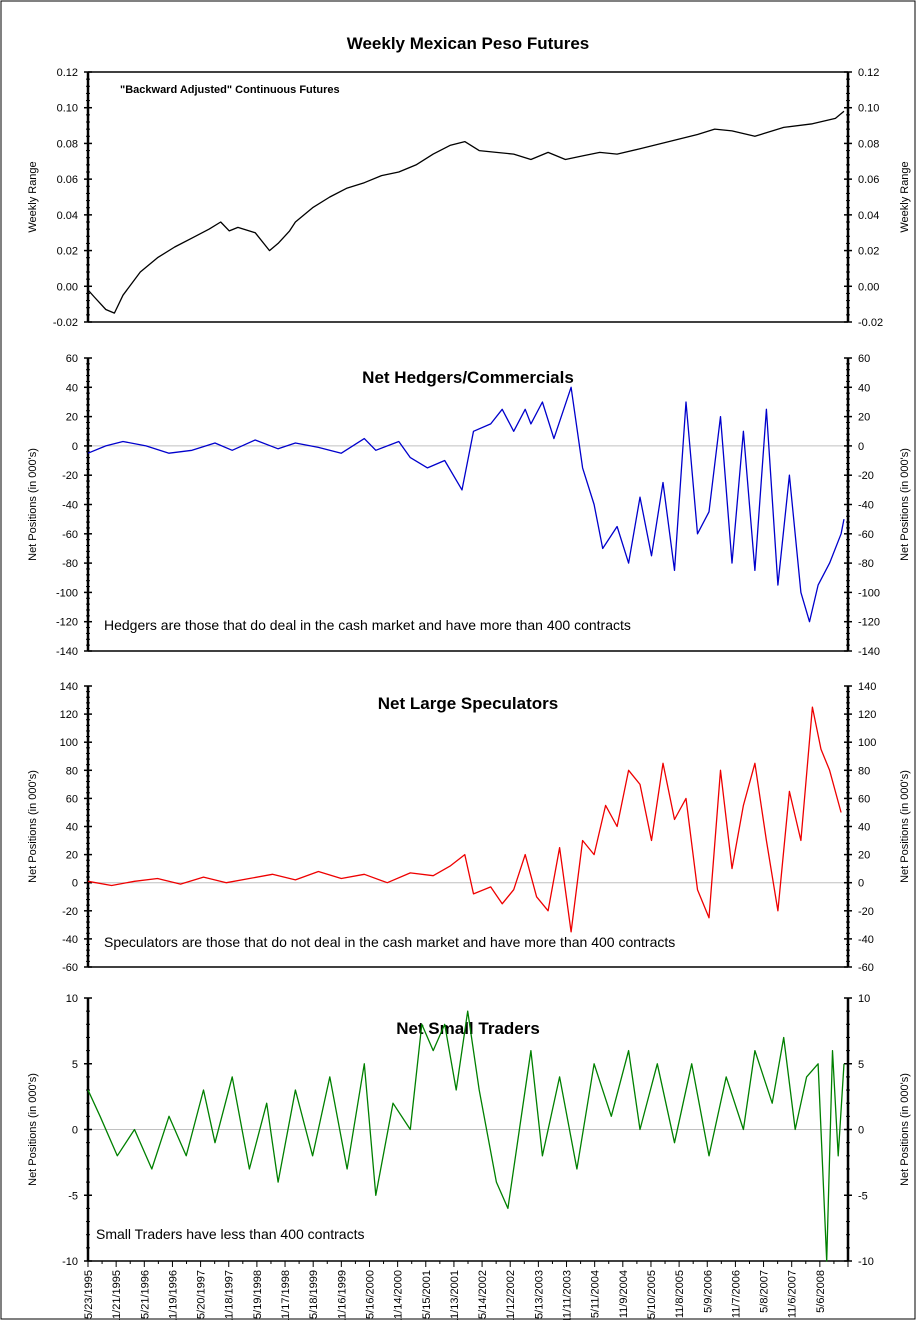 The image size is (916, 1325). What do you see at coordinates (230, 1295) in the screenshot?
I see `x-tick-label: 11/18/1997` at bounding box center [230, 1295].